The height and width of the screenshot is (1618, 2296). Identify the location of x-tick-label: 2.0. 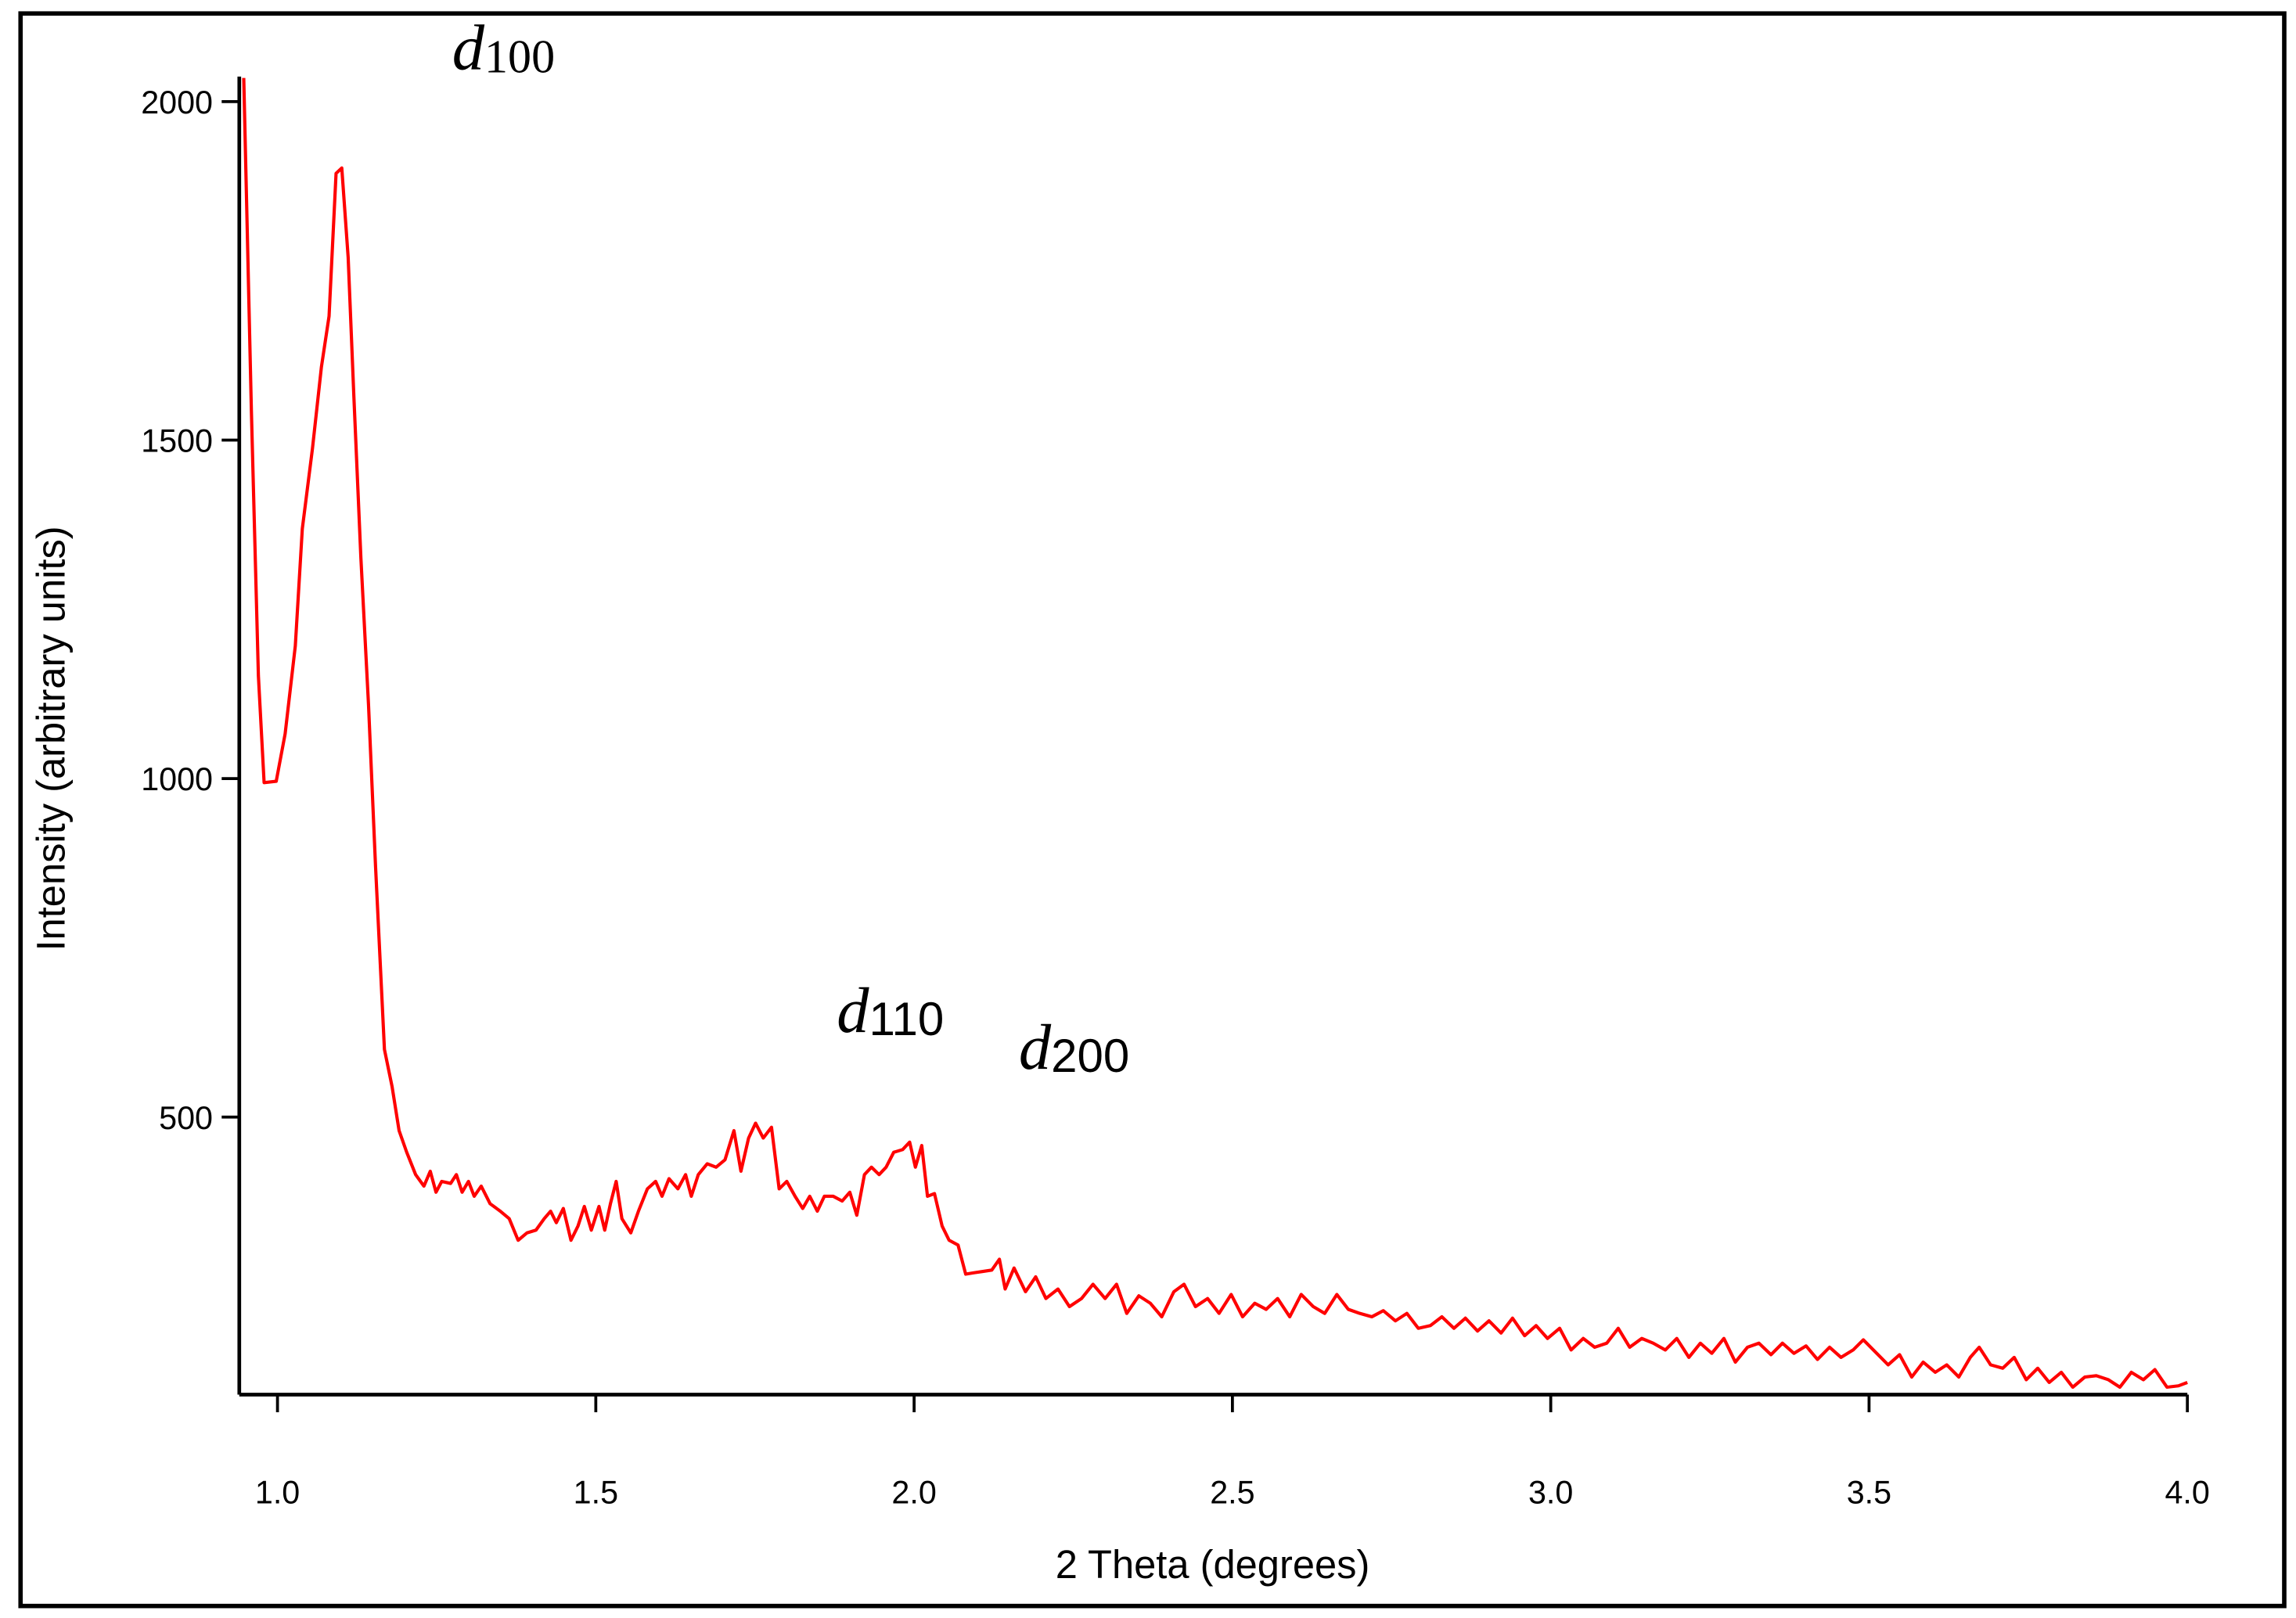
(914, 1492).